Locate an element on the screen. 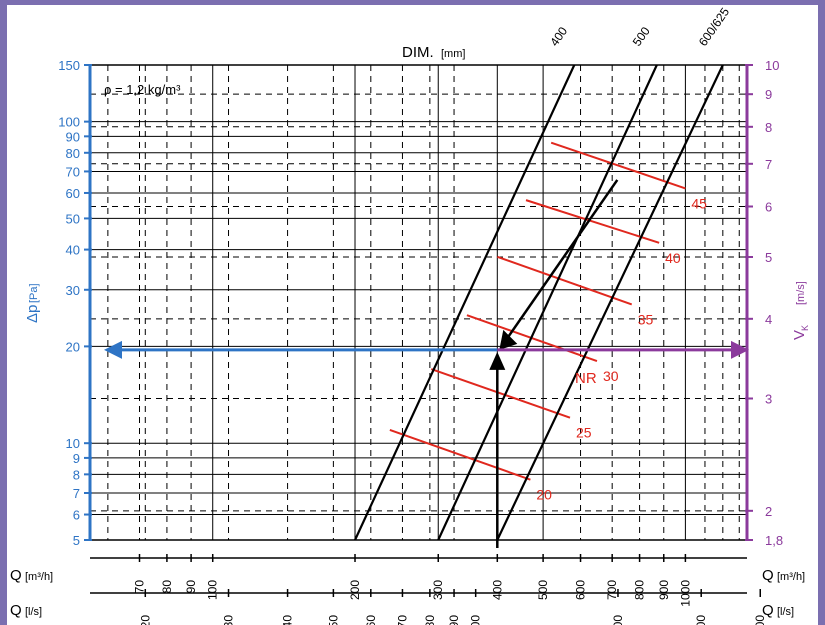  bottom-tick-label-ls: 80 is located at coordinates (430, 620).